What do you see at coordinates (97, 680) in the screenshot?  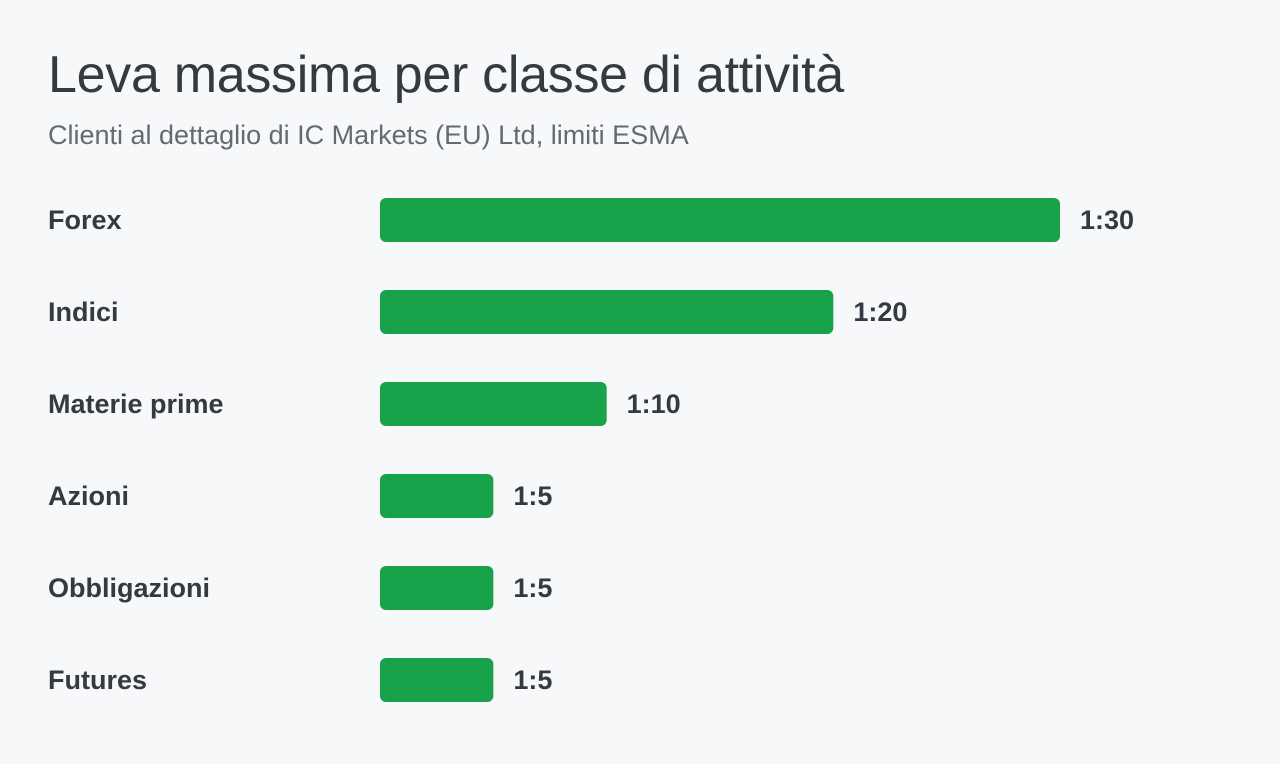 I see `category-label: Futures` at bounding box center [97, 680].